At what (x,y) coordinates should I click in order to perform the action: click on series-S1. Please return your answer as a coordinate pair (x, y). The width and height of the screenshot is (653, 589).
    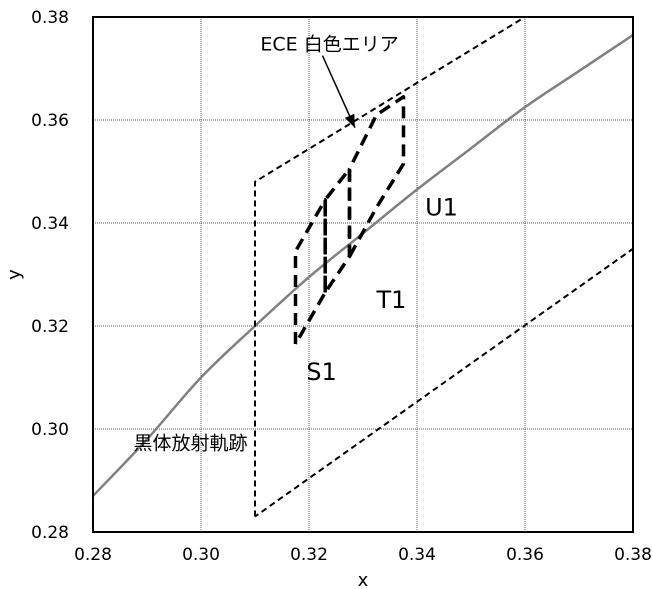
    Looking at the image, I should click on (310, 271).